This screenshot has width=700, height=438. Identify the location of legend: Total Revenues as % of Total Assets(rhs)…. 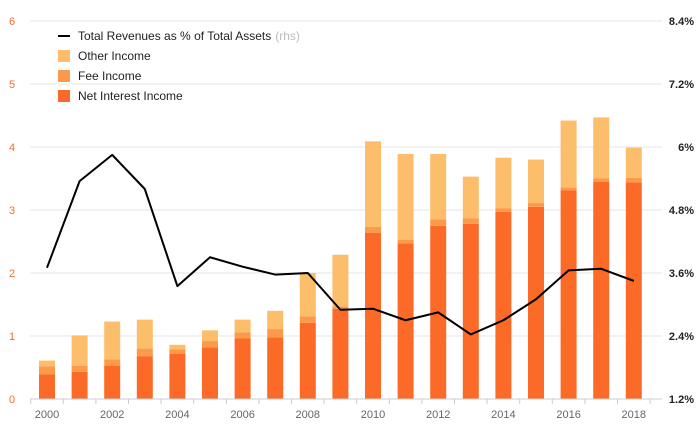
(179, 66).